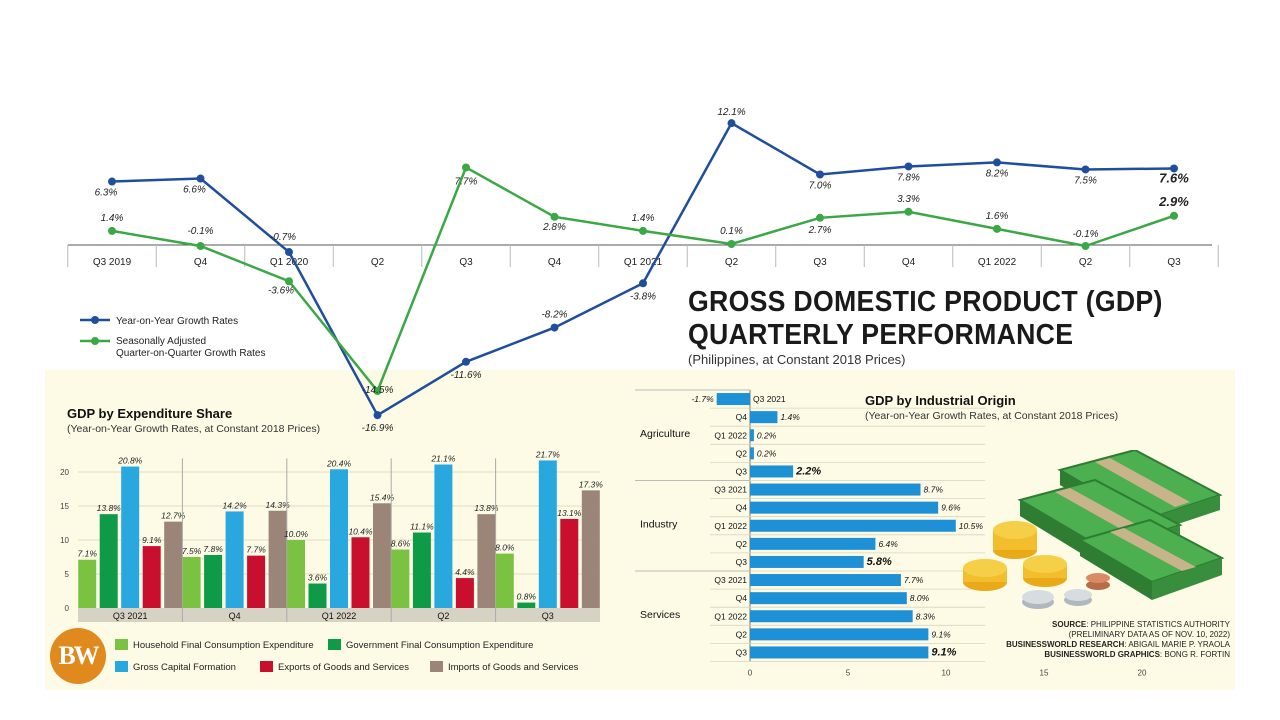 Image resolution: width=1280 pixels, height=720 pixels. I want to click on industrial-chart-title: GDP by Industrial Origin, so click(940, 400).